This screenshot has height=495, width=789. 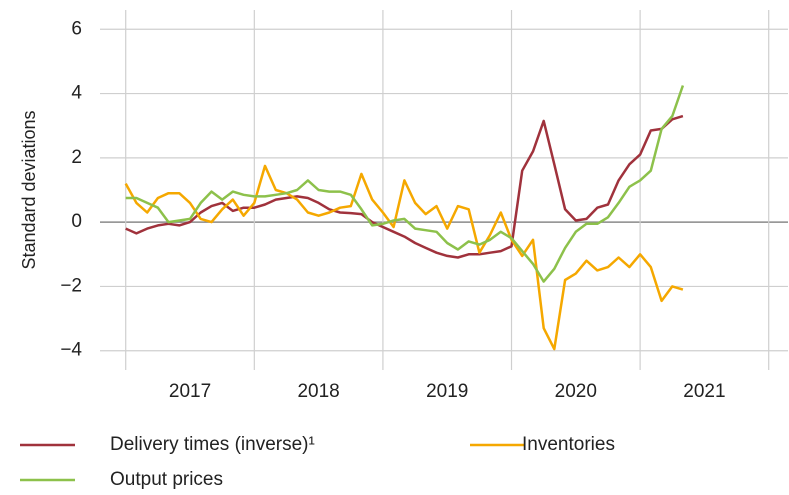 What do you see at coordinates (190, 391) in the screenshot?
I see `x-tick-label: 2017` at bounding box center [190, 391].